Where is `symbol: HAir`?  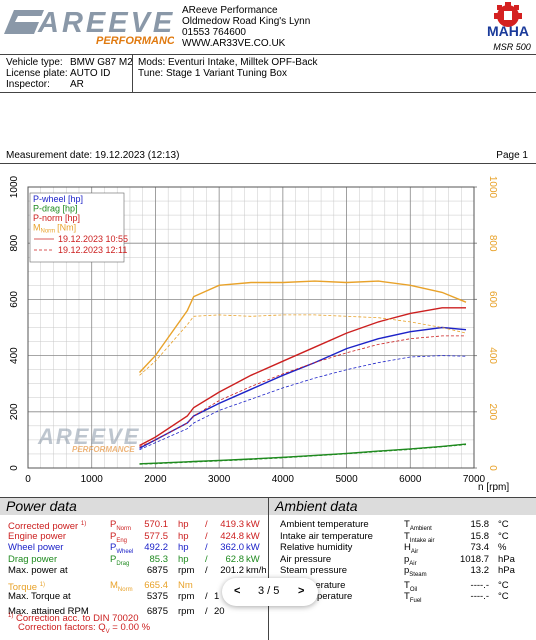
symbol: HAir is located at coordinates (411, 550).